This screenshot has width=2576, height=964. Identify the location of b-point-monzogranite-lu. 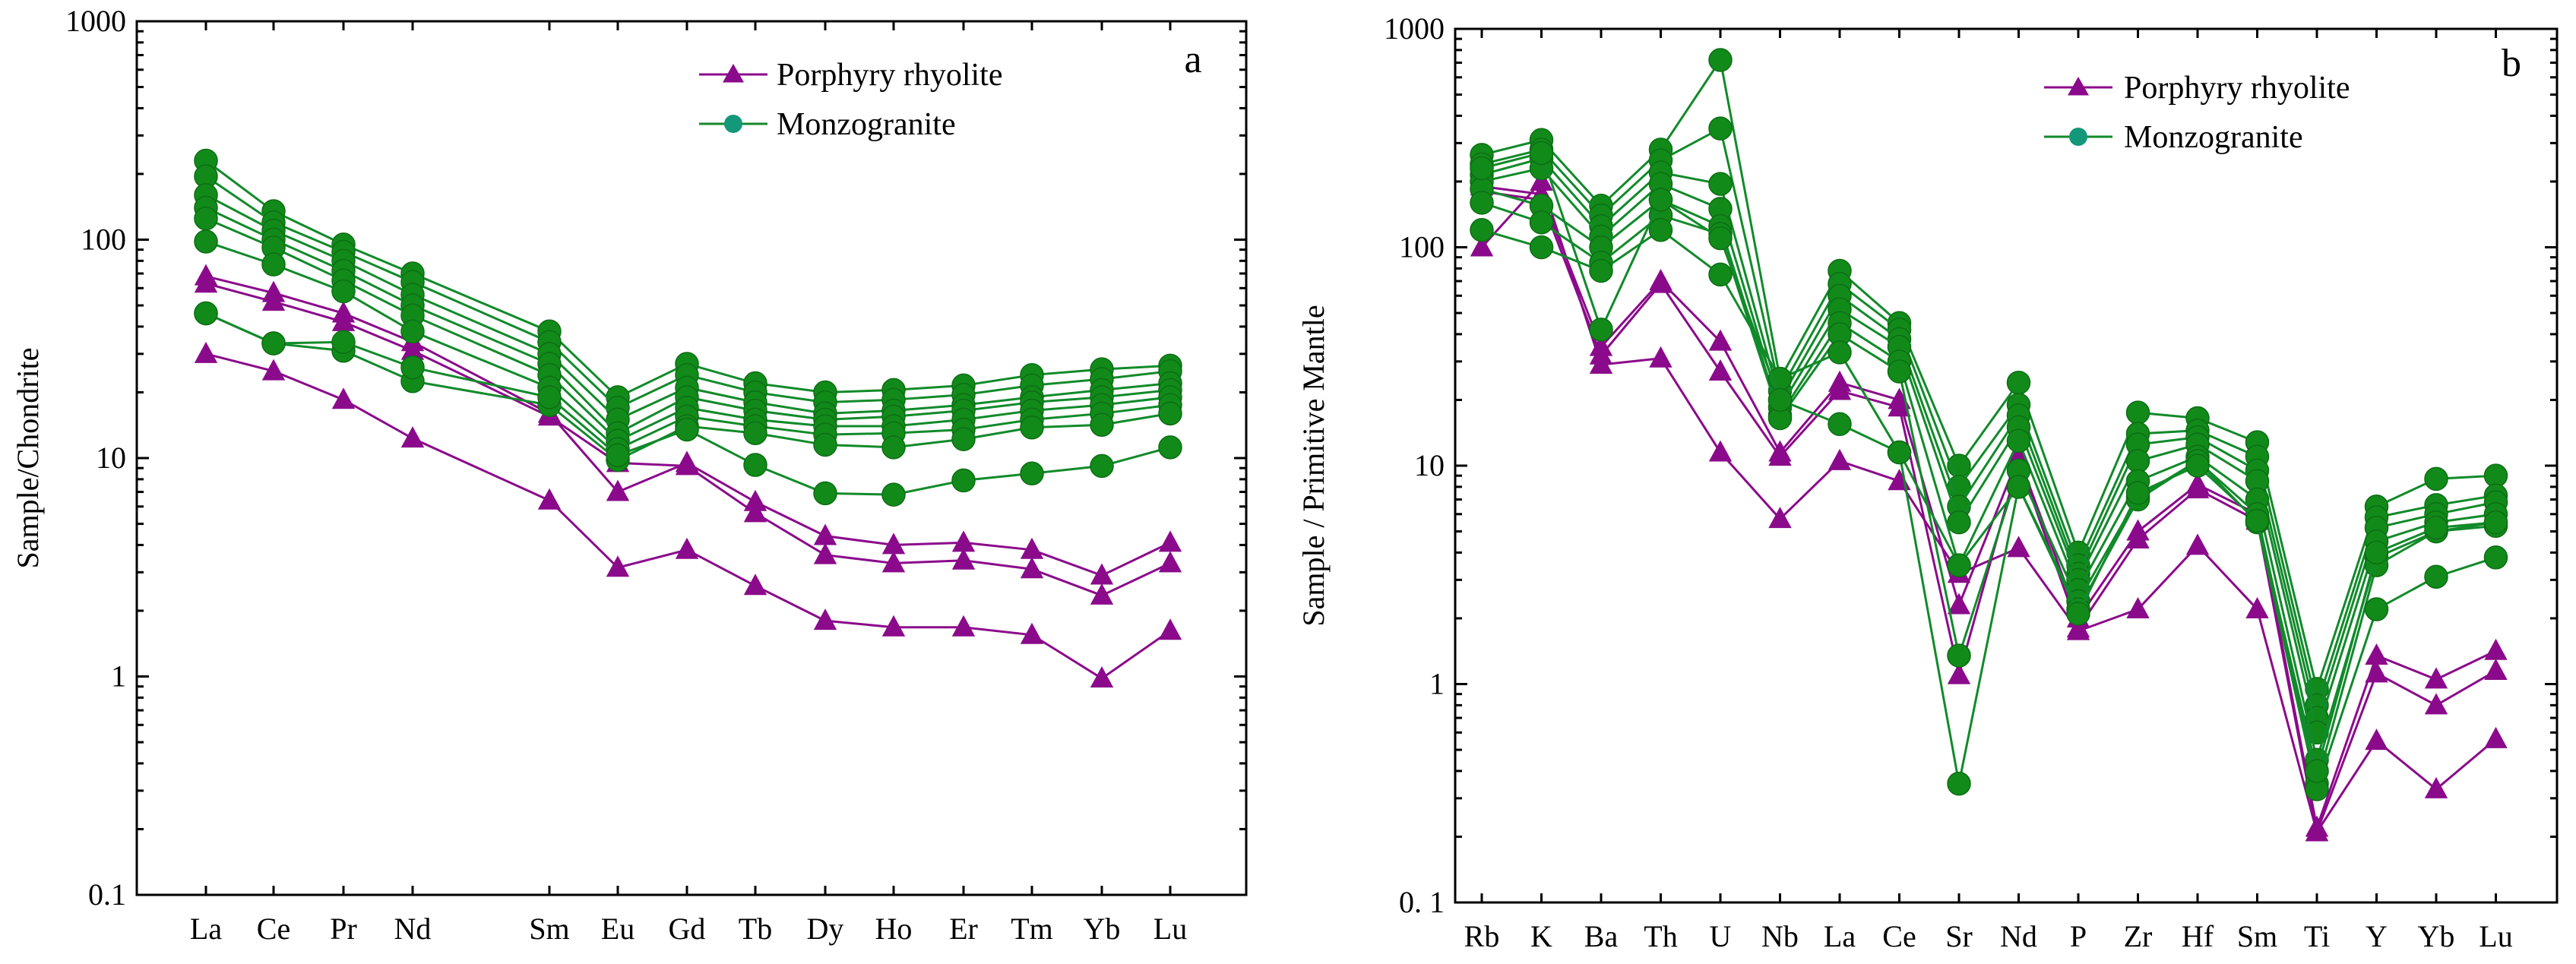
(2495, 557).